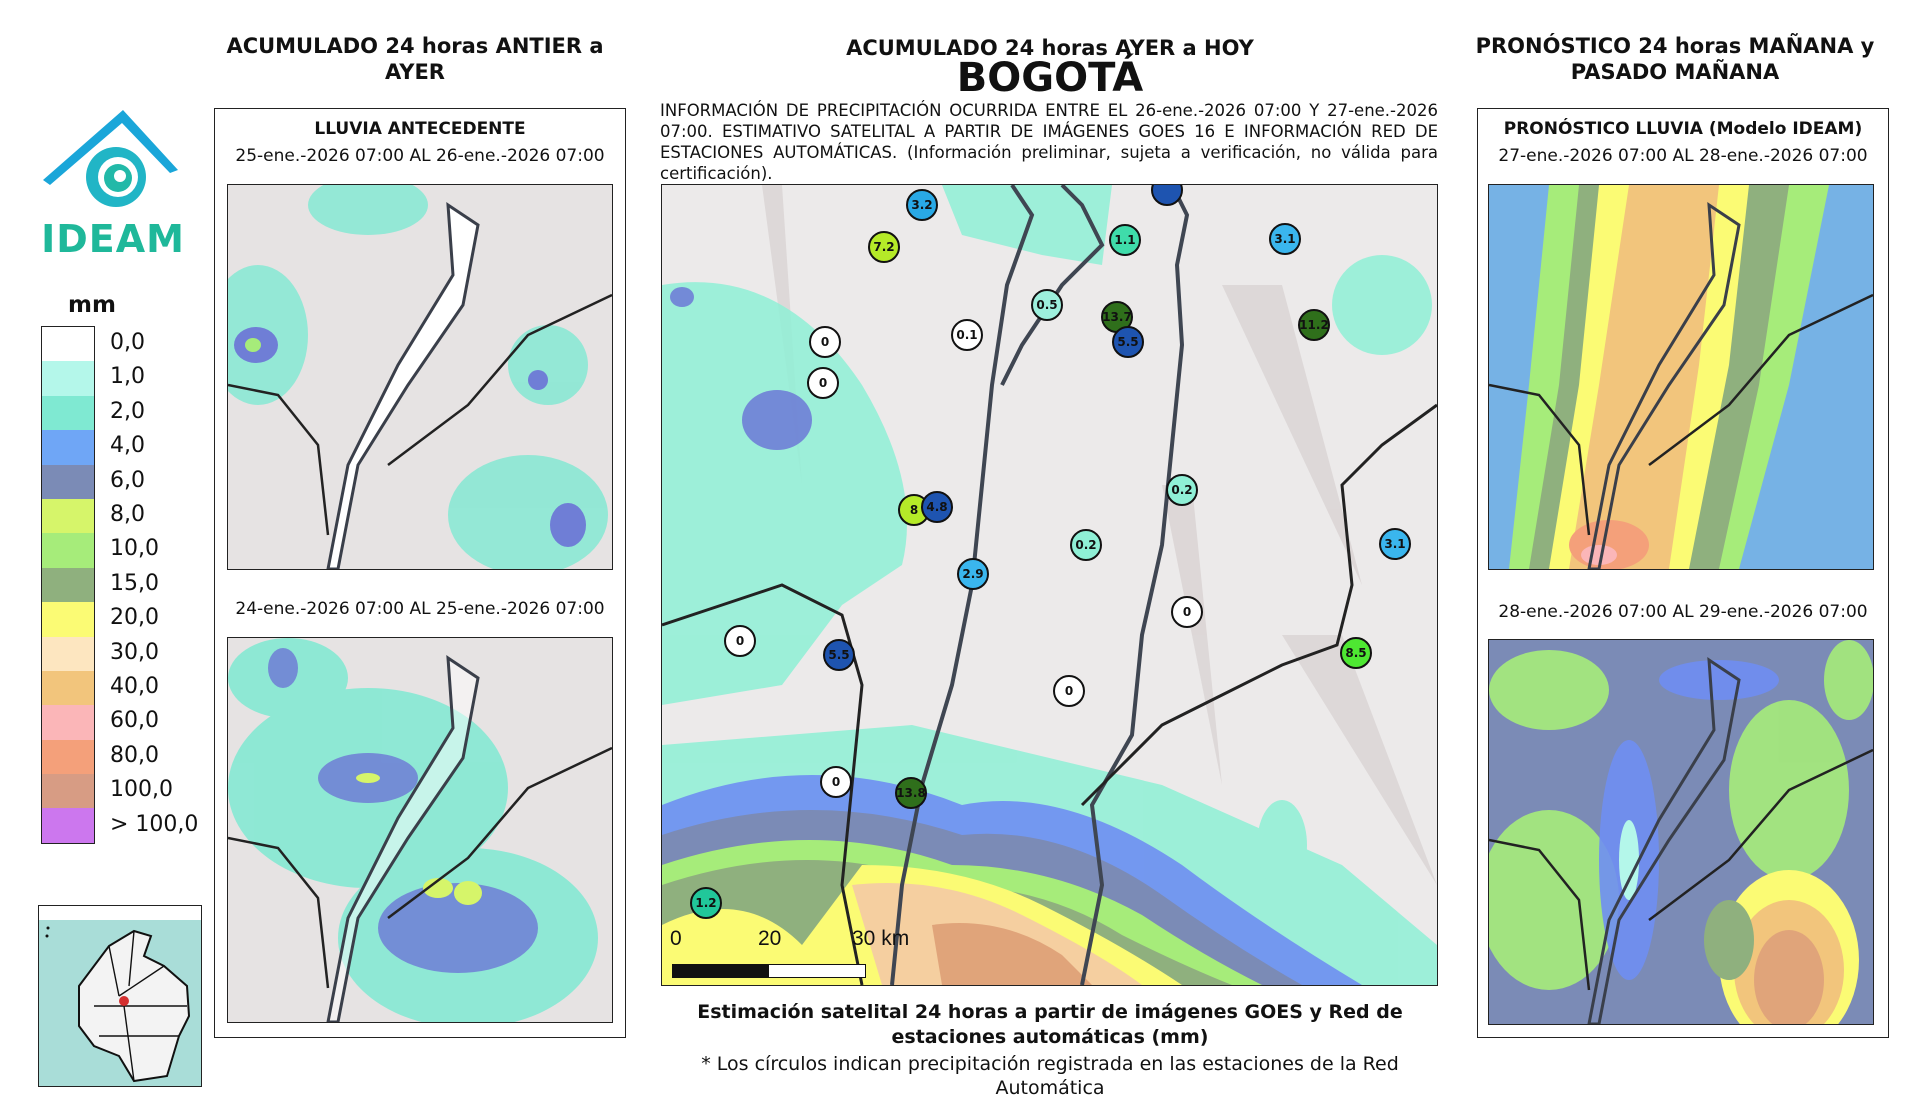 Image resolution: width=1920 pixels, height=1100 pixels. I want to click on colombia-outline-icon, so click(120, 994).